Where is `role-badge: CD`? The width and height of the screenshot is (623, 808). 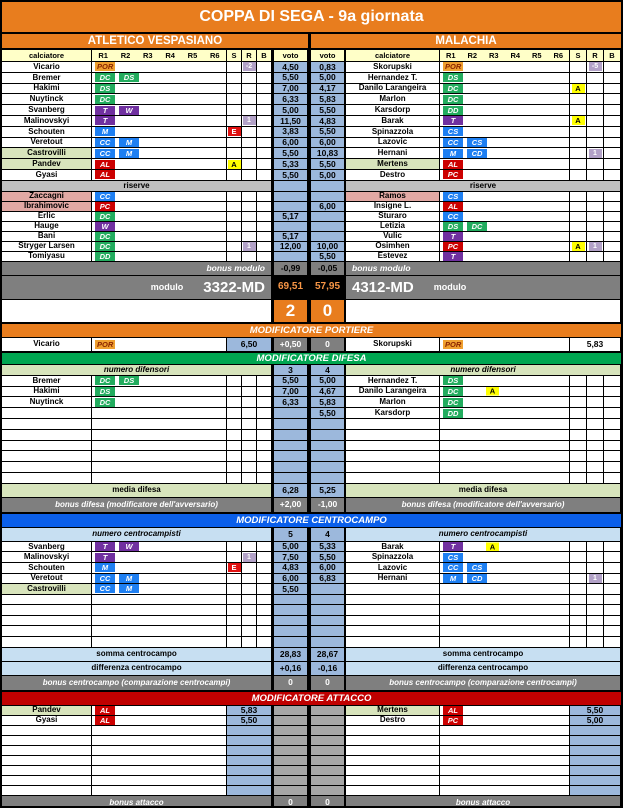
role-badge: CD is located at coordinates (477, 153).